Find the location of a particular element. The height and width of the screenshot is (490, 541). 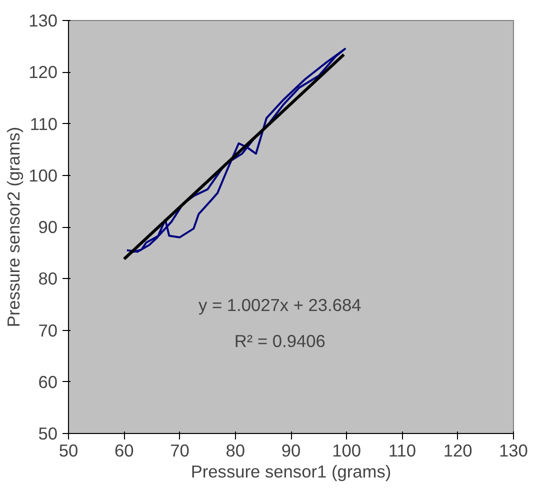

annotation: R² = 0.9406 is located at coordinates (280, 340).